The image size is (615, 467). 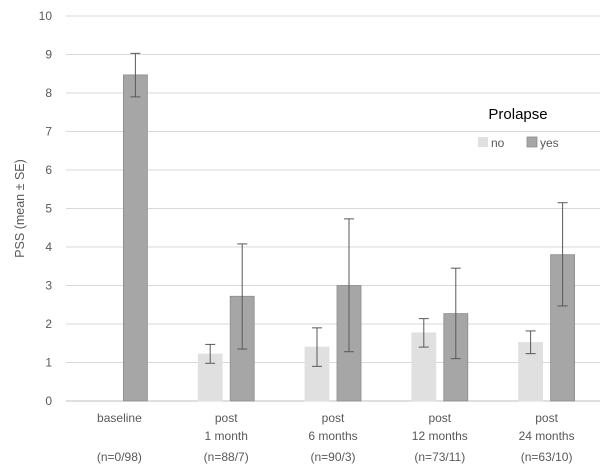 I want to click on x-category-label: 12 months, so click(x=440, y=436).